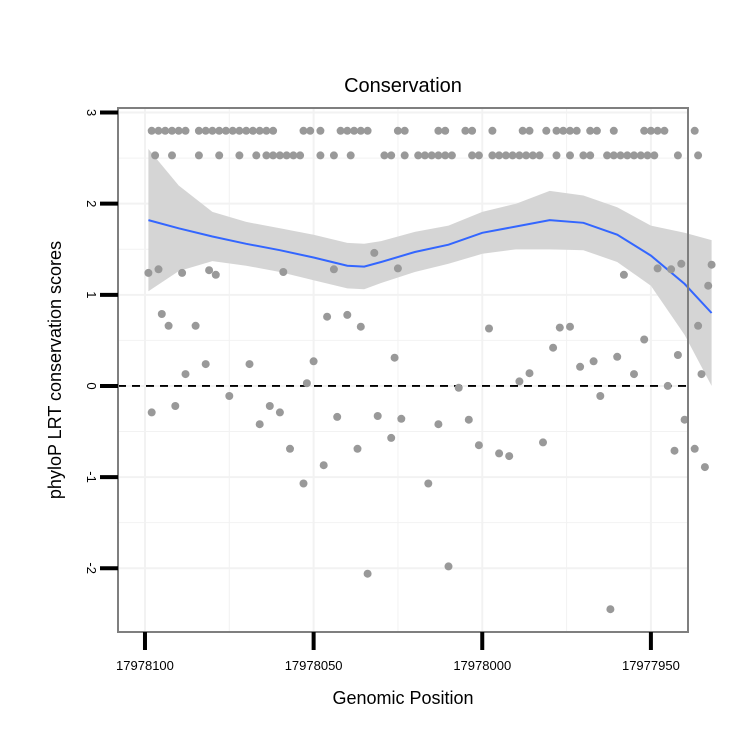 Image resolution: width=750 pixels, height=750 pixels. Describe the element at coordinates (55, 370) in the screenshot. I see `y-axis-title: phyloP LRT conservation scores` at that location.